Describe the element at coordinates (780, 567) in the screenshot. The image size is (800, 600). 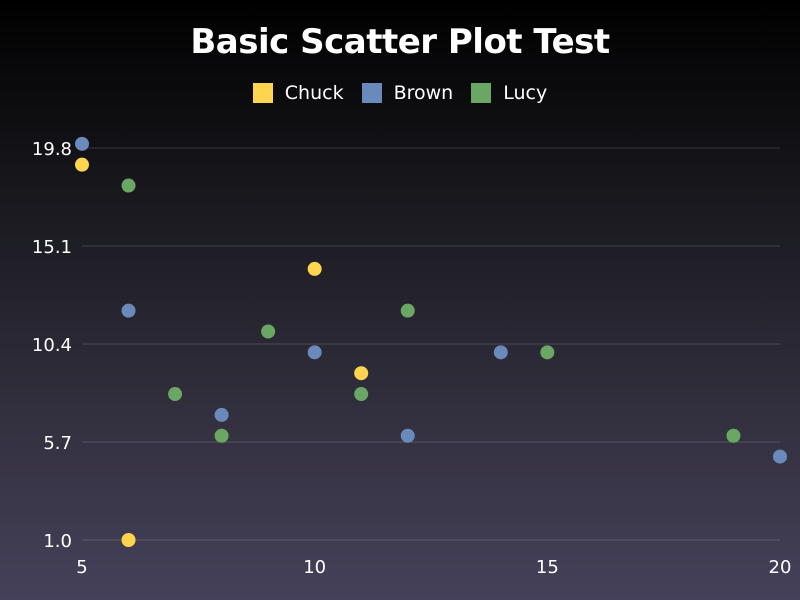
I see `x-tick-label: 20` at that location.